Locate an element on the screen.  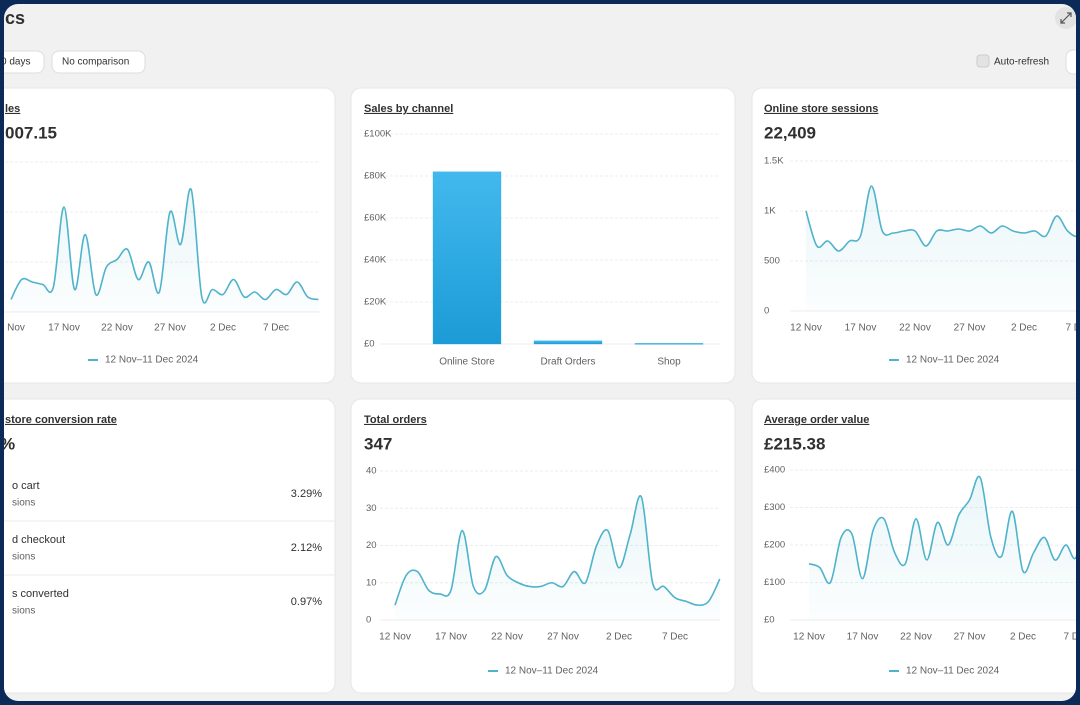
auto-refresh-label: Auto-refresh is located at coordinates (1021, 62).